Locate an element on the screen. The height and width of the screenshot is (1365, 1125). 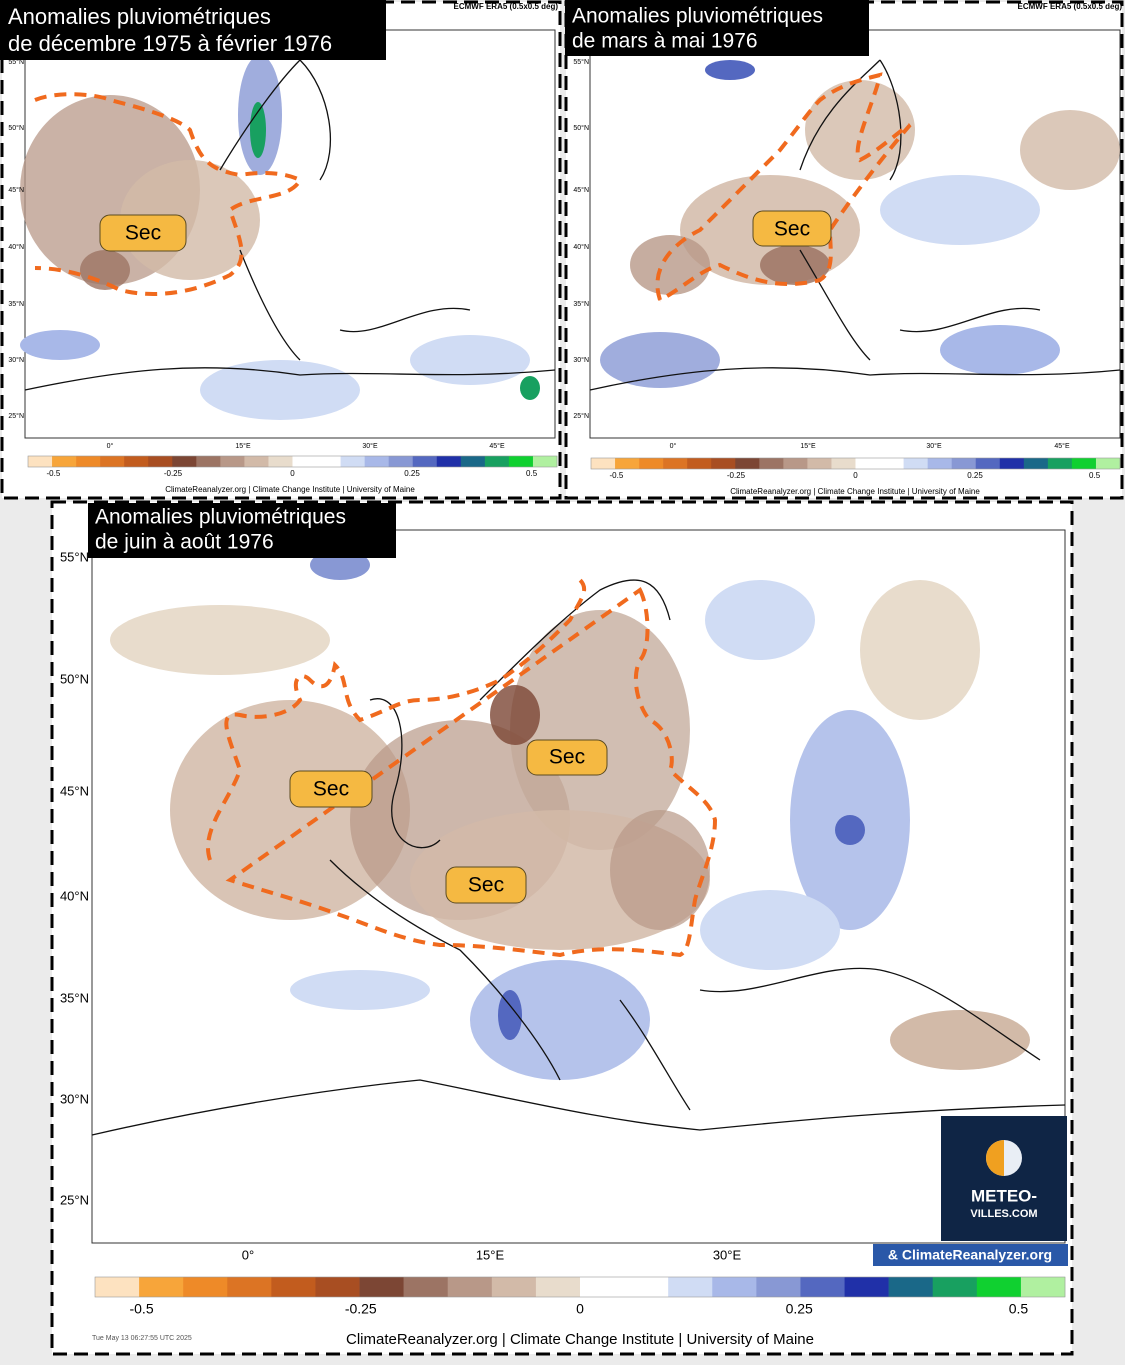
coastline is located at coordinates (290, 225).